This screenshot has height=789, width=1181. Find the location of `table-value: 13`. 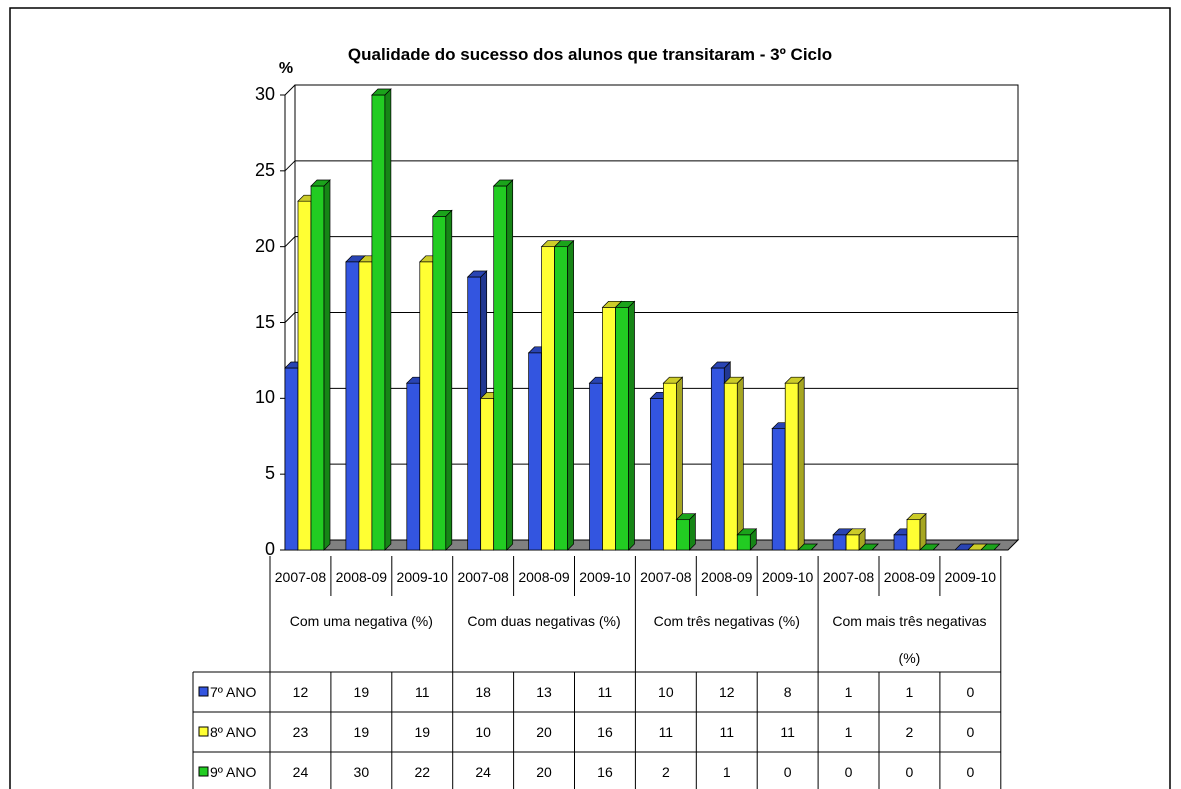

table-value: 13 is located at coordinates (544, 692).